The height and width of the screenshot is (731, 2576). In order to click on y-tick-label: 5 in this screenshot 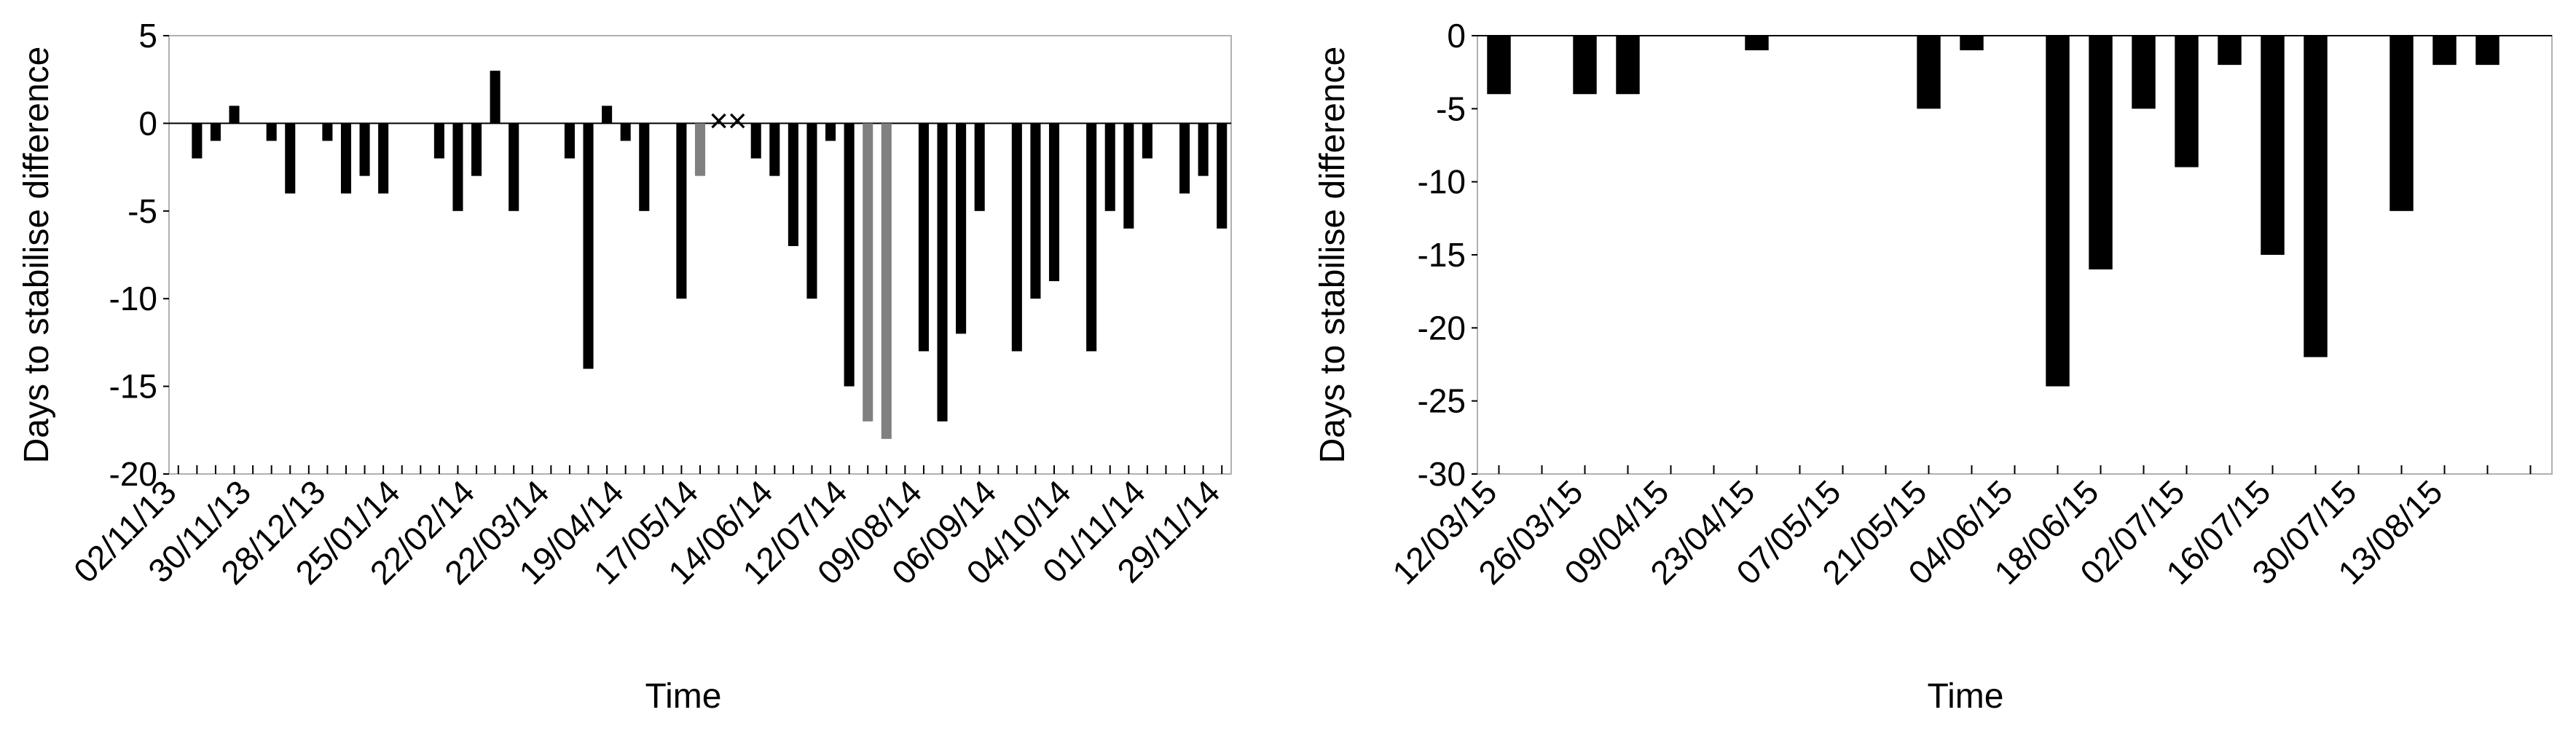, I will do `click(147, 36)`.